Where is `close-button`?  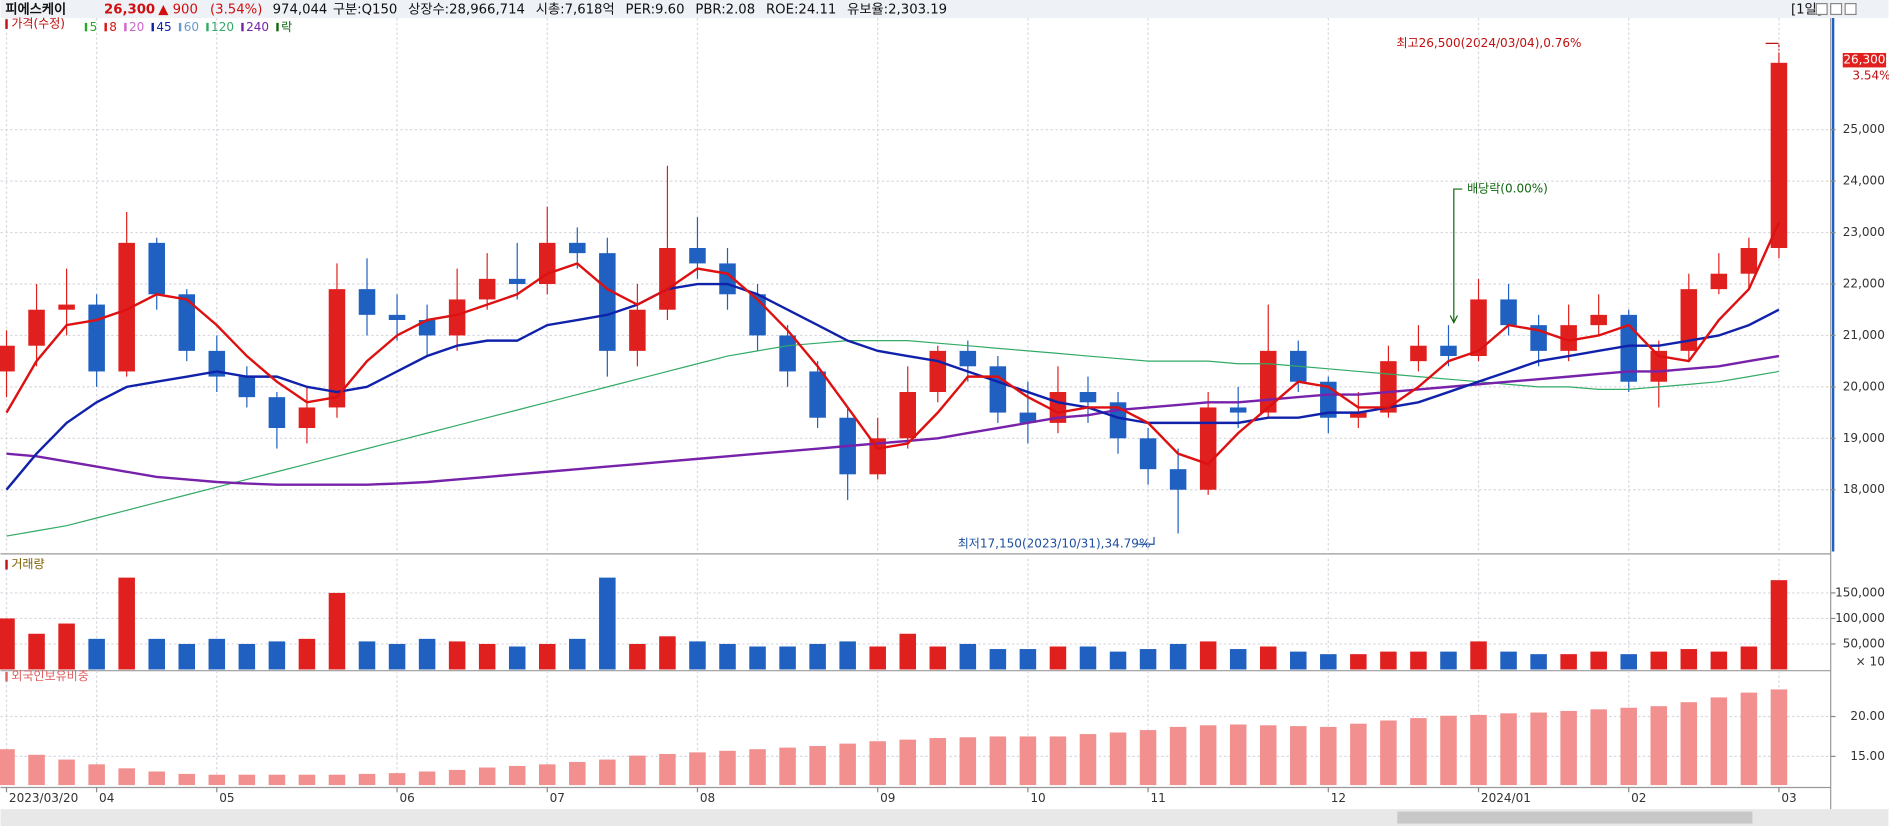 close-button is located at coordinates (1850, 9).